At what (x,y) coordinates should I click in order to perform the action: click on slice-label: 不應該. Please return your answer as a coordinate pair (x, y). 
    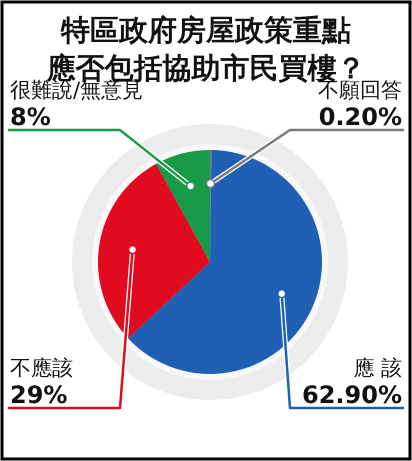
    Looking at the image, I should click on (41, 368).